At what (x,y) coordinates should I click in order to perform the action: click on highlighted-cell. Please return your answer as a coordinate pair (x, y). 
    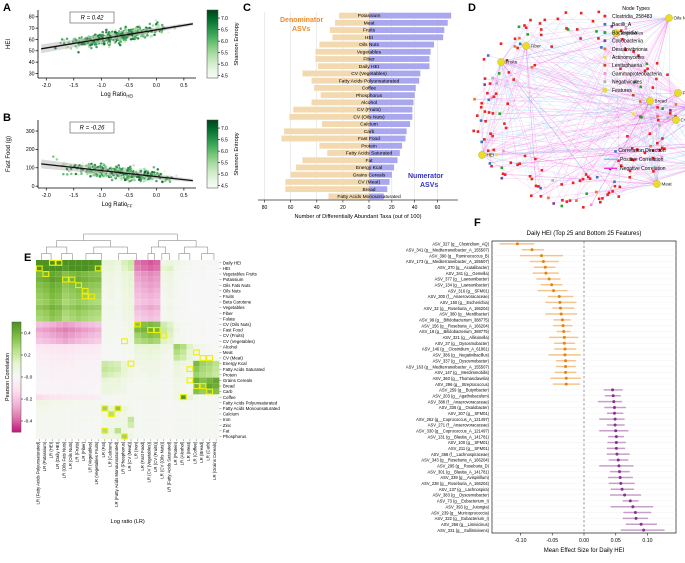
    Looking at the image, I should click on (203, 386).